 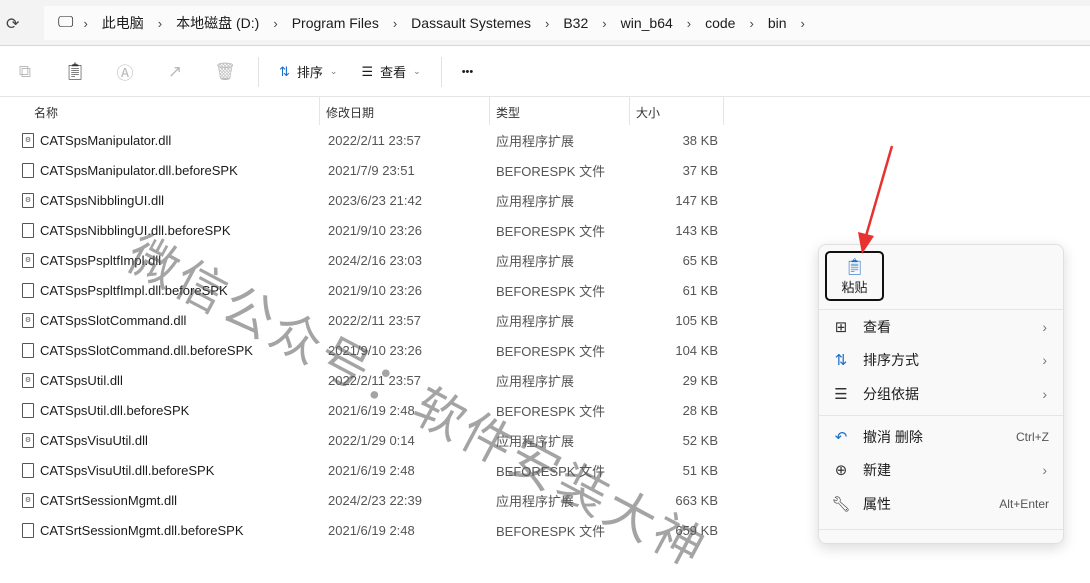 I want to click on breadcrumb-item: 本地磁盘 (D:), so click(x=218, y=23).